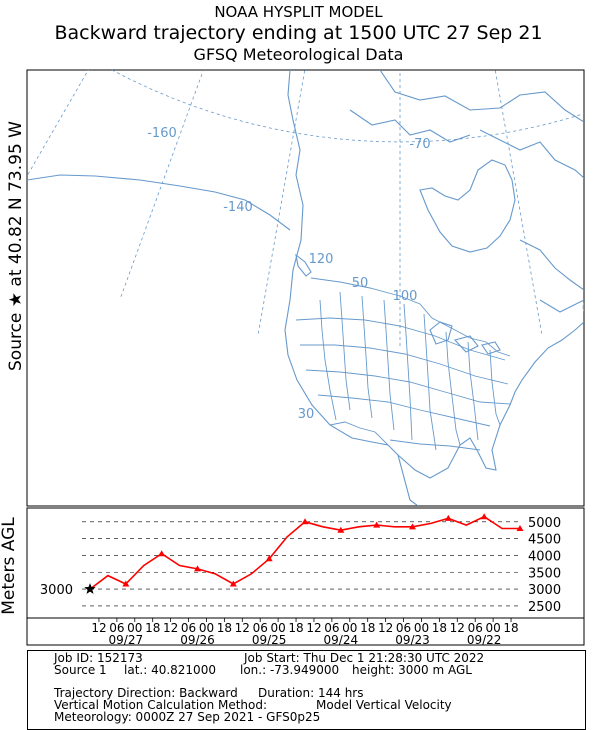 This screenshot has height=730, width=597. What do you see at coordinates (290, 670) in the screenshot?
I see `source-longitude: lon.: -73.949000` at bounding box center [290, 670].